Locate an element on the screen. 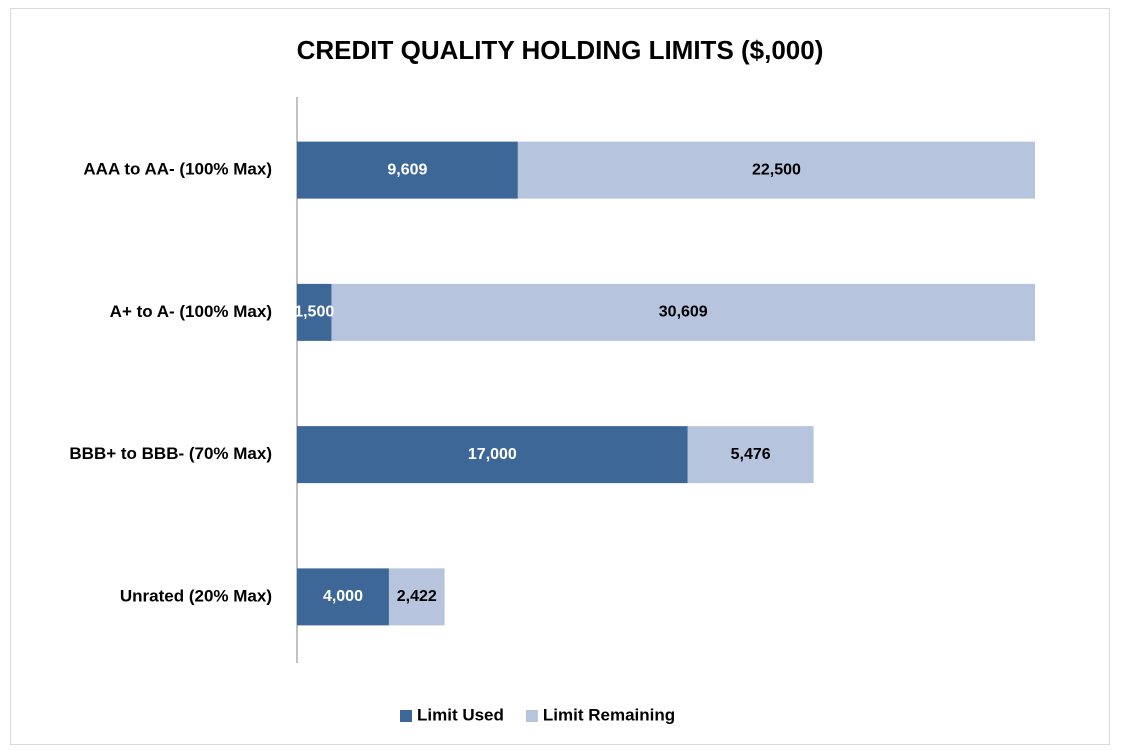 This screenshot has width=1121, height=751. data-label: 30,609 is located at coordinates (683, 312).